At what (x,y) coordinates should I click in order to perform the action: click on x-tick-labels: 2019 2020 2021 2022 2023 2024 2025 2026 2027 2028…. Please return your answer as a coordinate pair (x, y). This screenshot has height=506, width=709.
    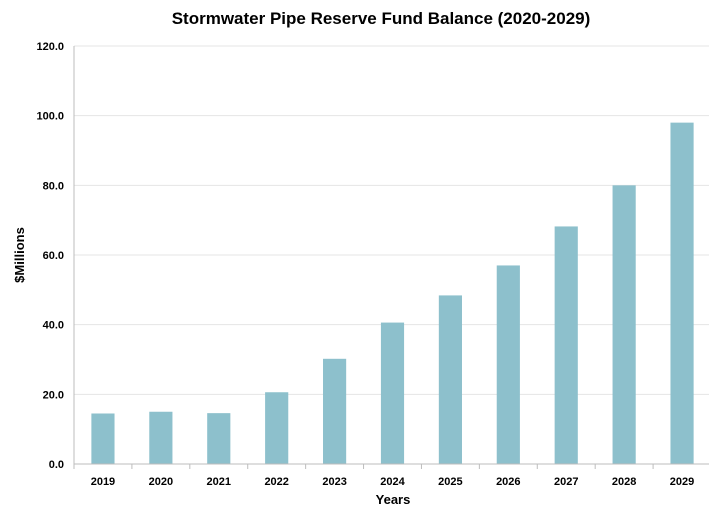
    Looking at the image, I should click on (393, 482).